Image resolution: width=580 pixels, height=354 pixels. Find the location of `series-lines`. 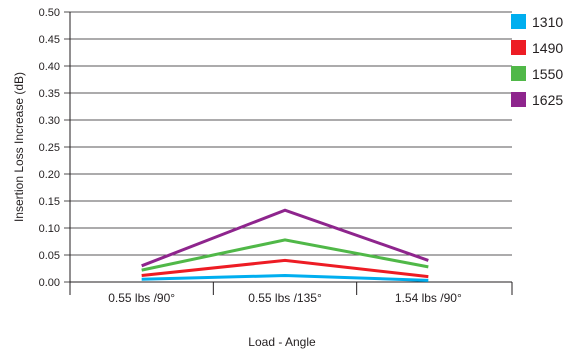

series-lines is located at coordinates (285, 245).